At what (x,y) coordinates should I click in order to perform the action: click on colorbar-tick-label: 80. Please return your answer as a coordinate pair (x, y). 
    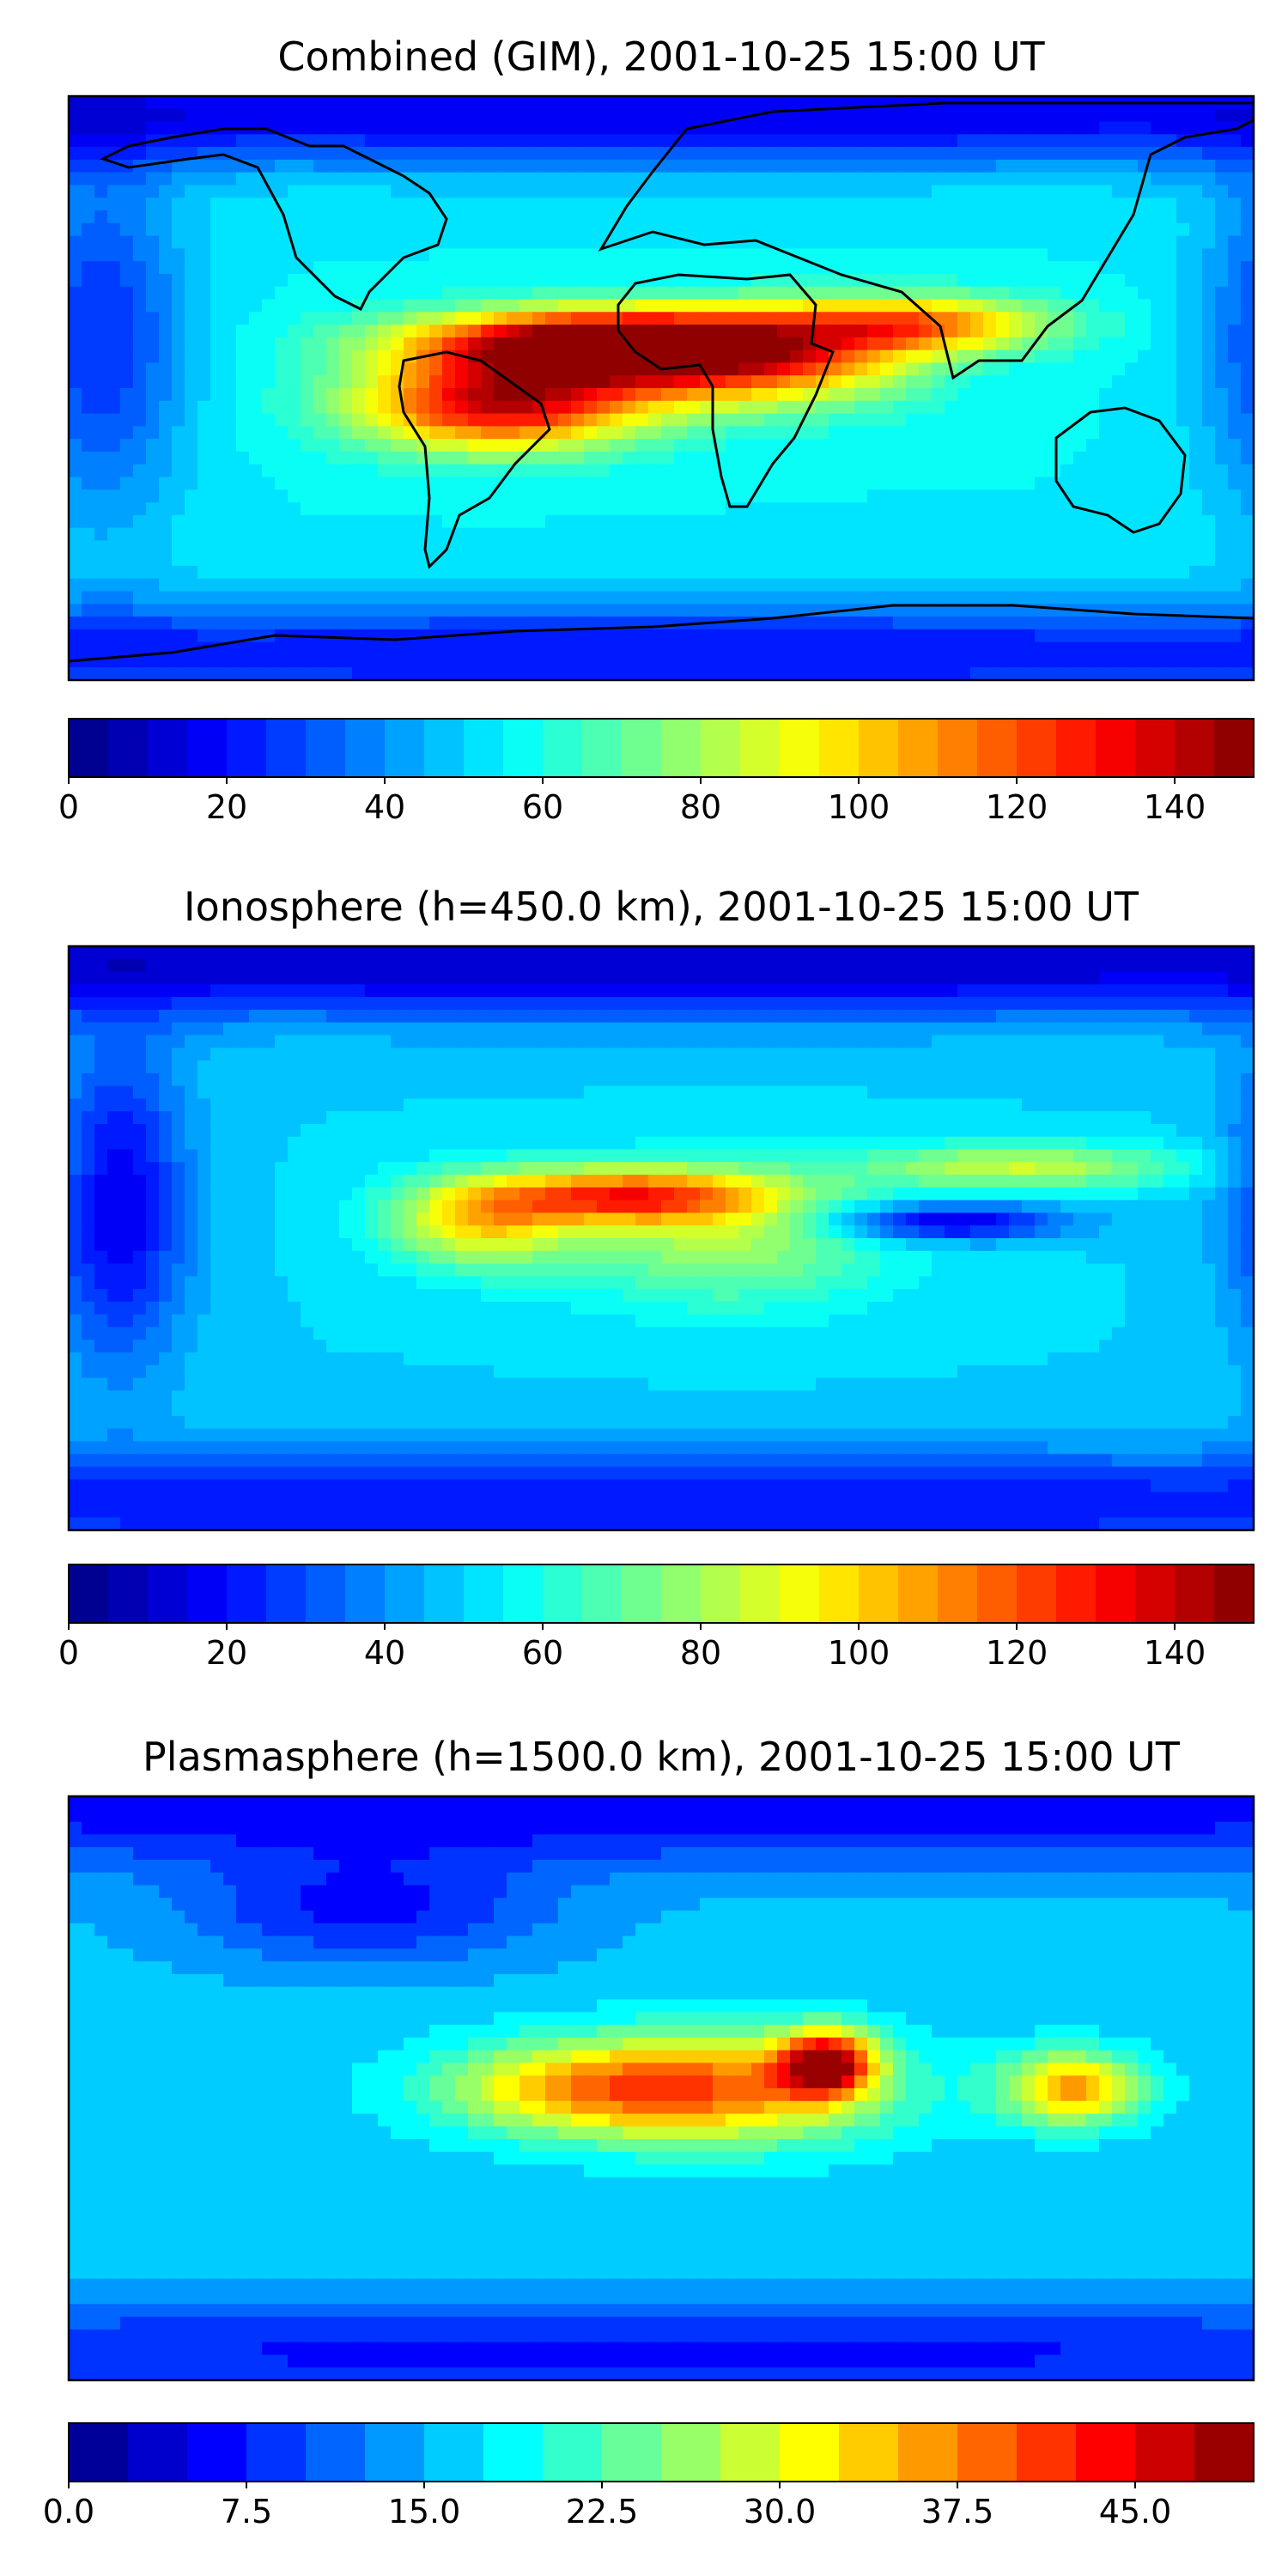
    Looking at the image, I should click on (700, 807).